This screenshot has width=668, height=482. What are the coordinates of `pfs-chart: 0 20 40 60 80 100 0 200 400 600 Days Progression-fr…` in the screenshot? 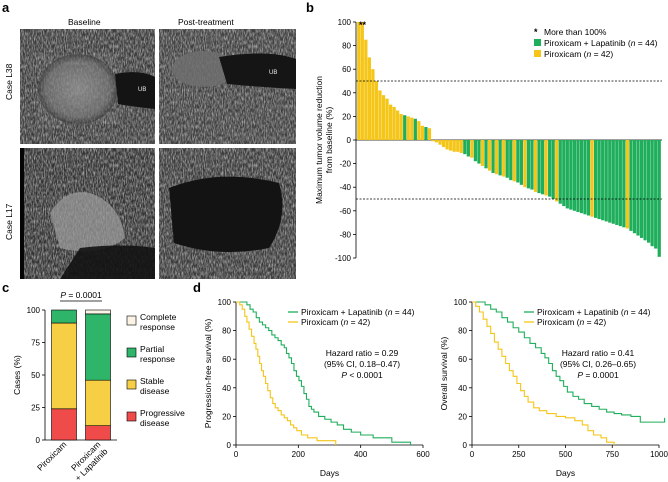 It's located at (316, 388).